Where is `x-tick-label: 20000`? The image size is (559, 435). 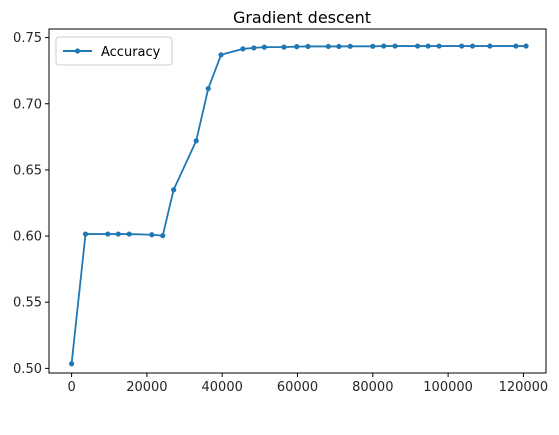 x-tick-label: 20000 is located at coordinates (146, 387).